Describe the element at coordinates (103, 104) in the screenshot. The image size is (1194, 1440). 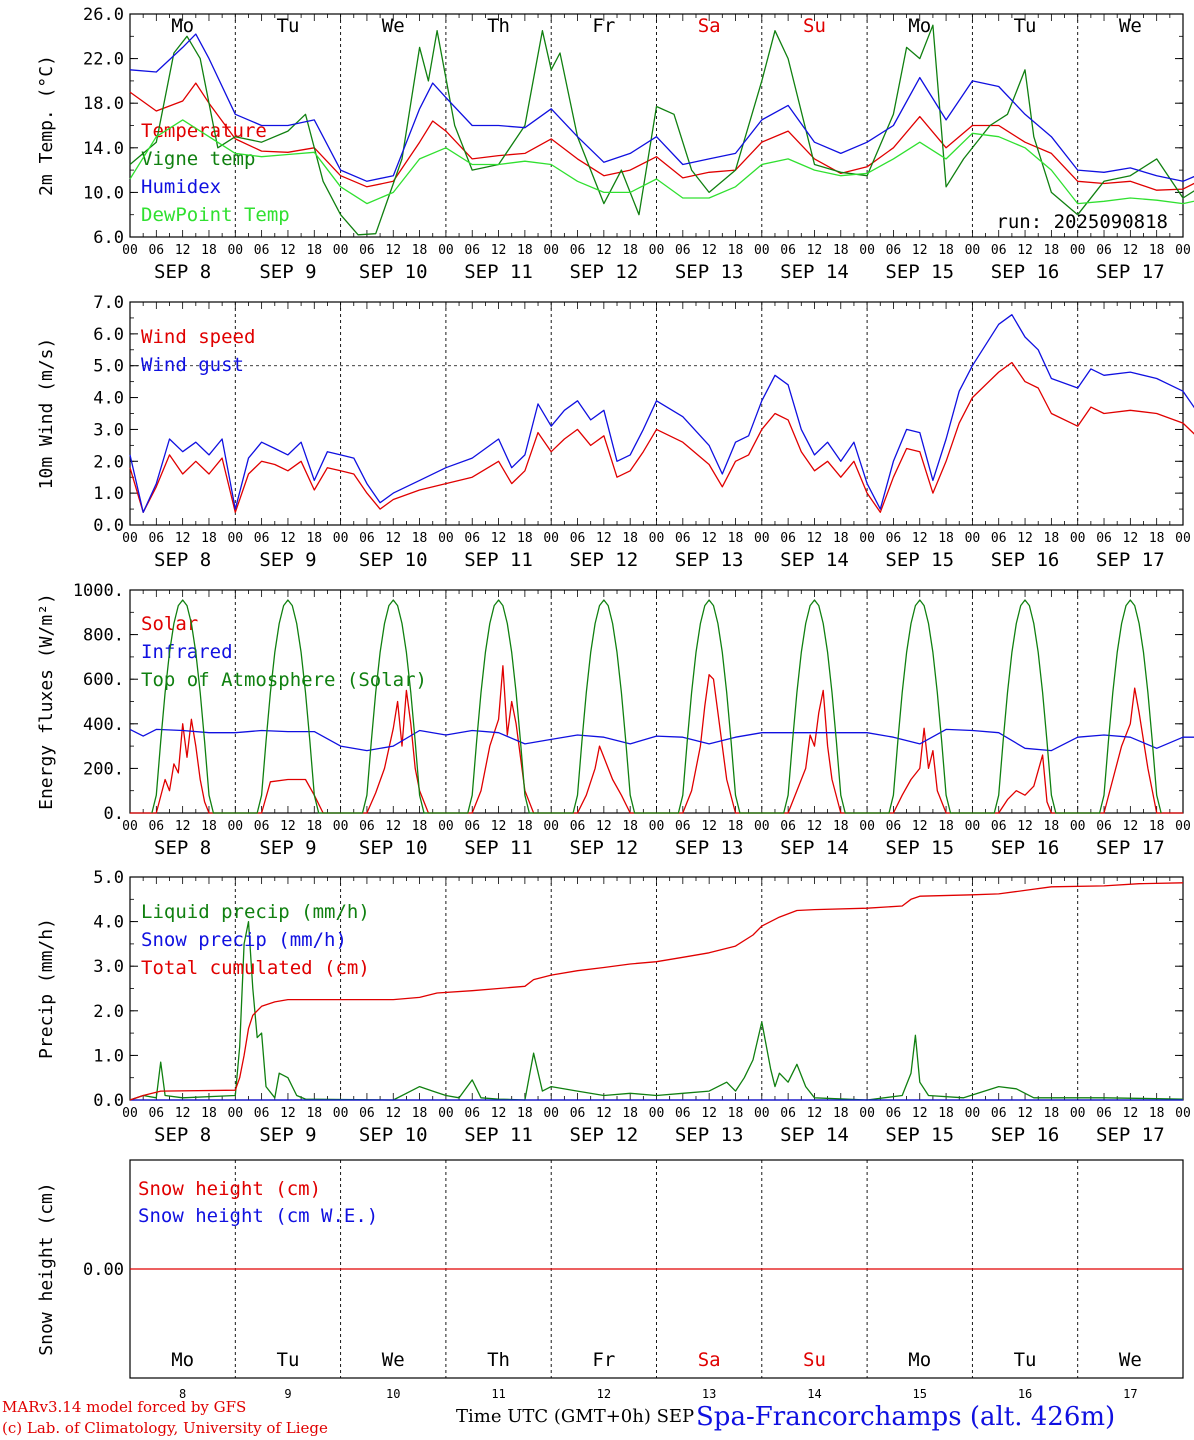
I see `y-tick-label: 18.0` at that location.